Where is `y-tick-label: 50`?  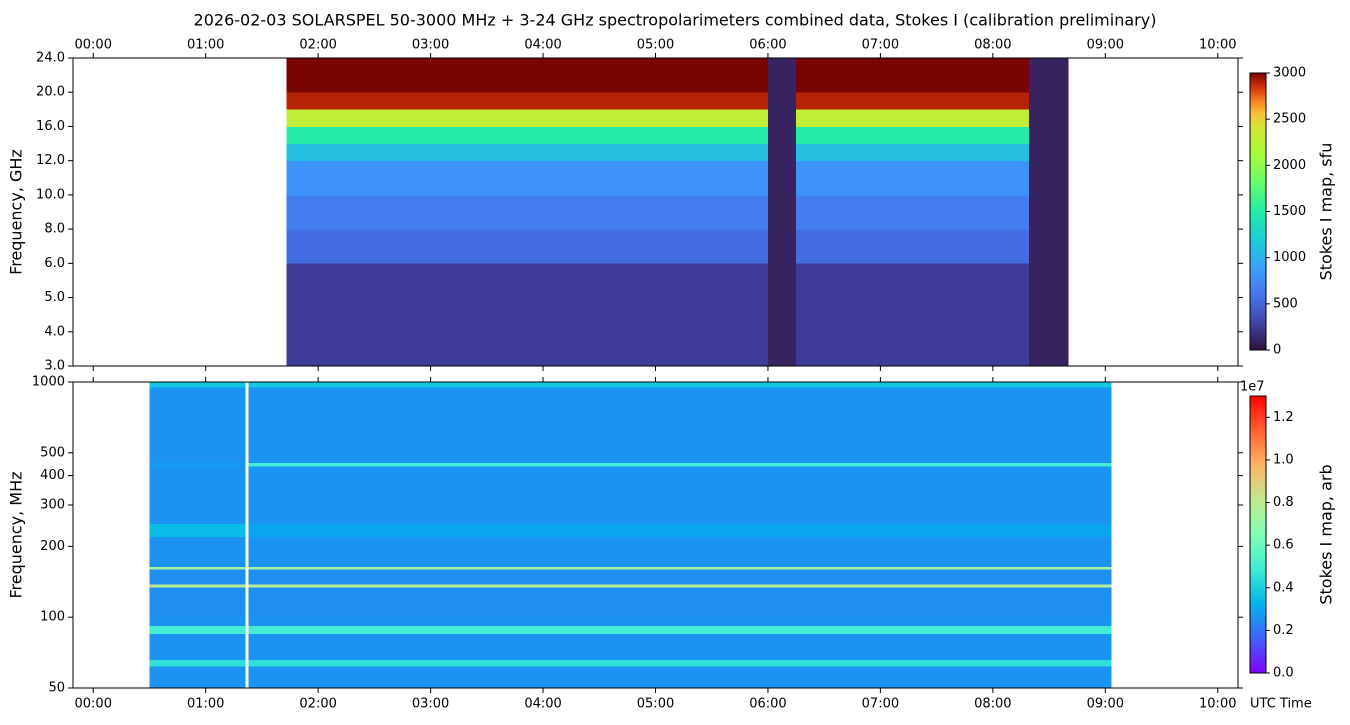 y-tick-label: 50 is located at coordinates (56, 688).